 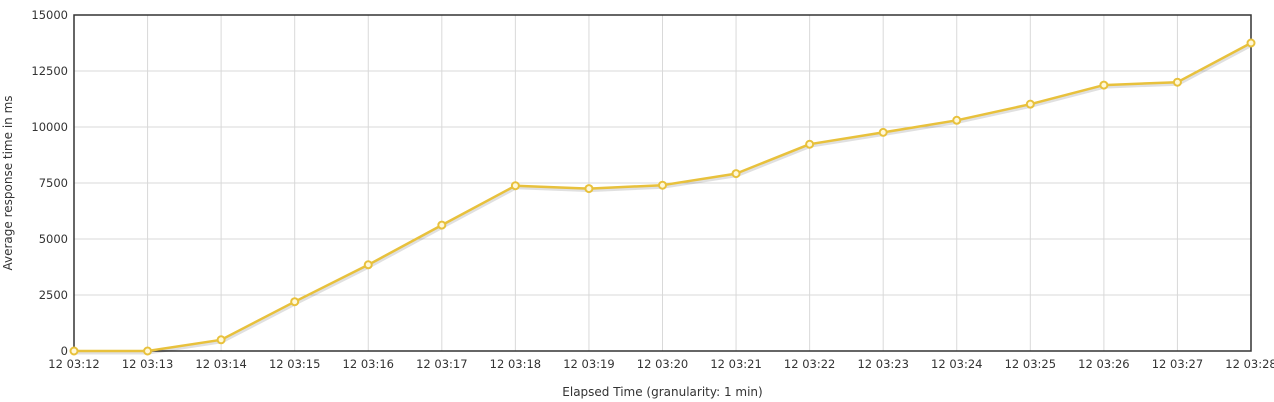 I want to click on x-tick-label: 12 03:15, so click(x=294, y=364).